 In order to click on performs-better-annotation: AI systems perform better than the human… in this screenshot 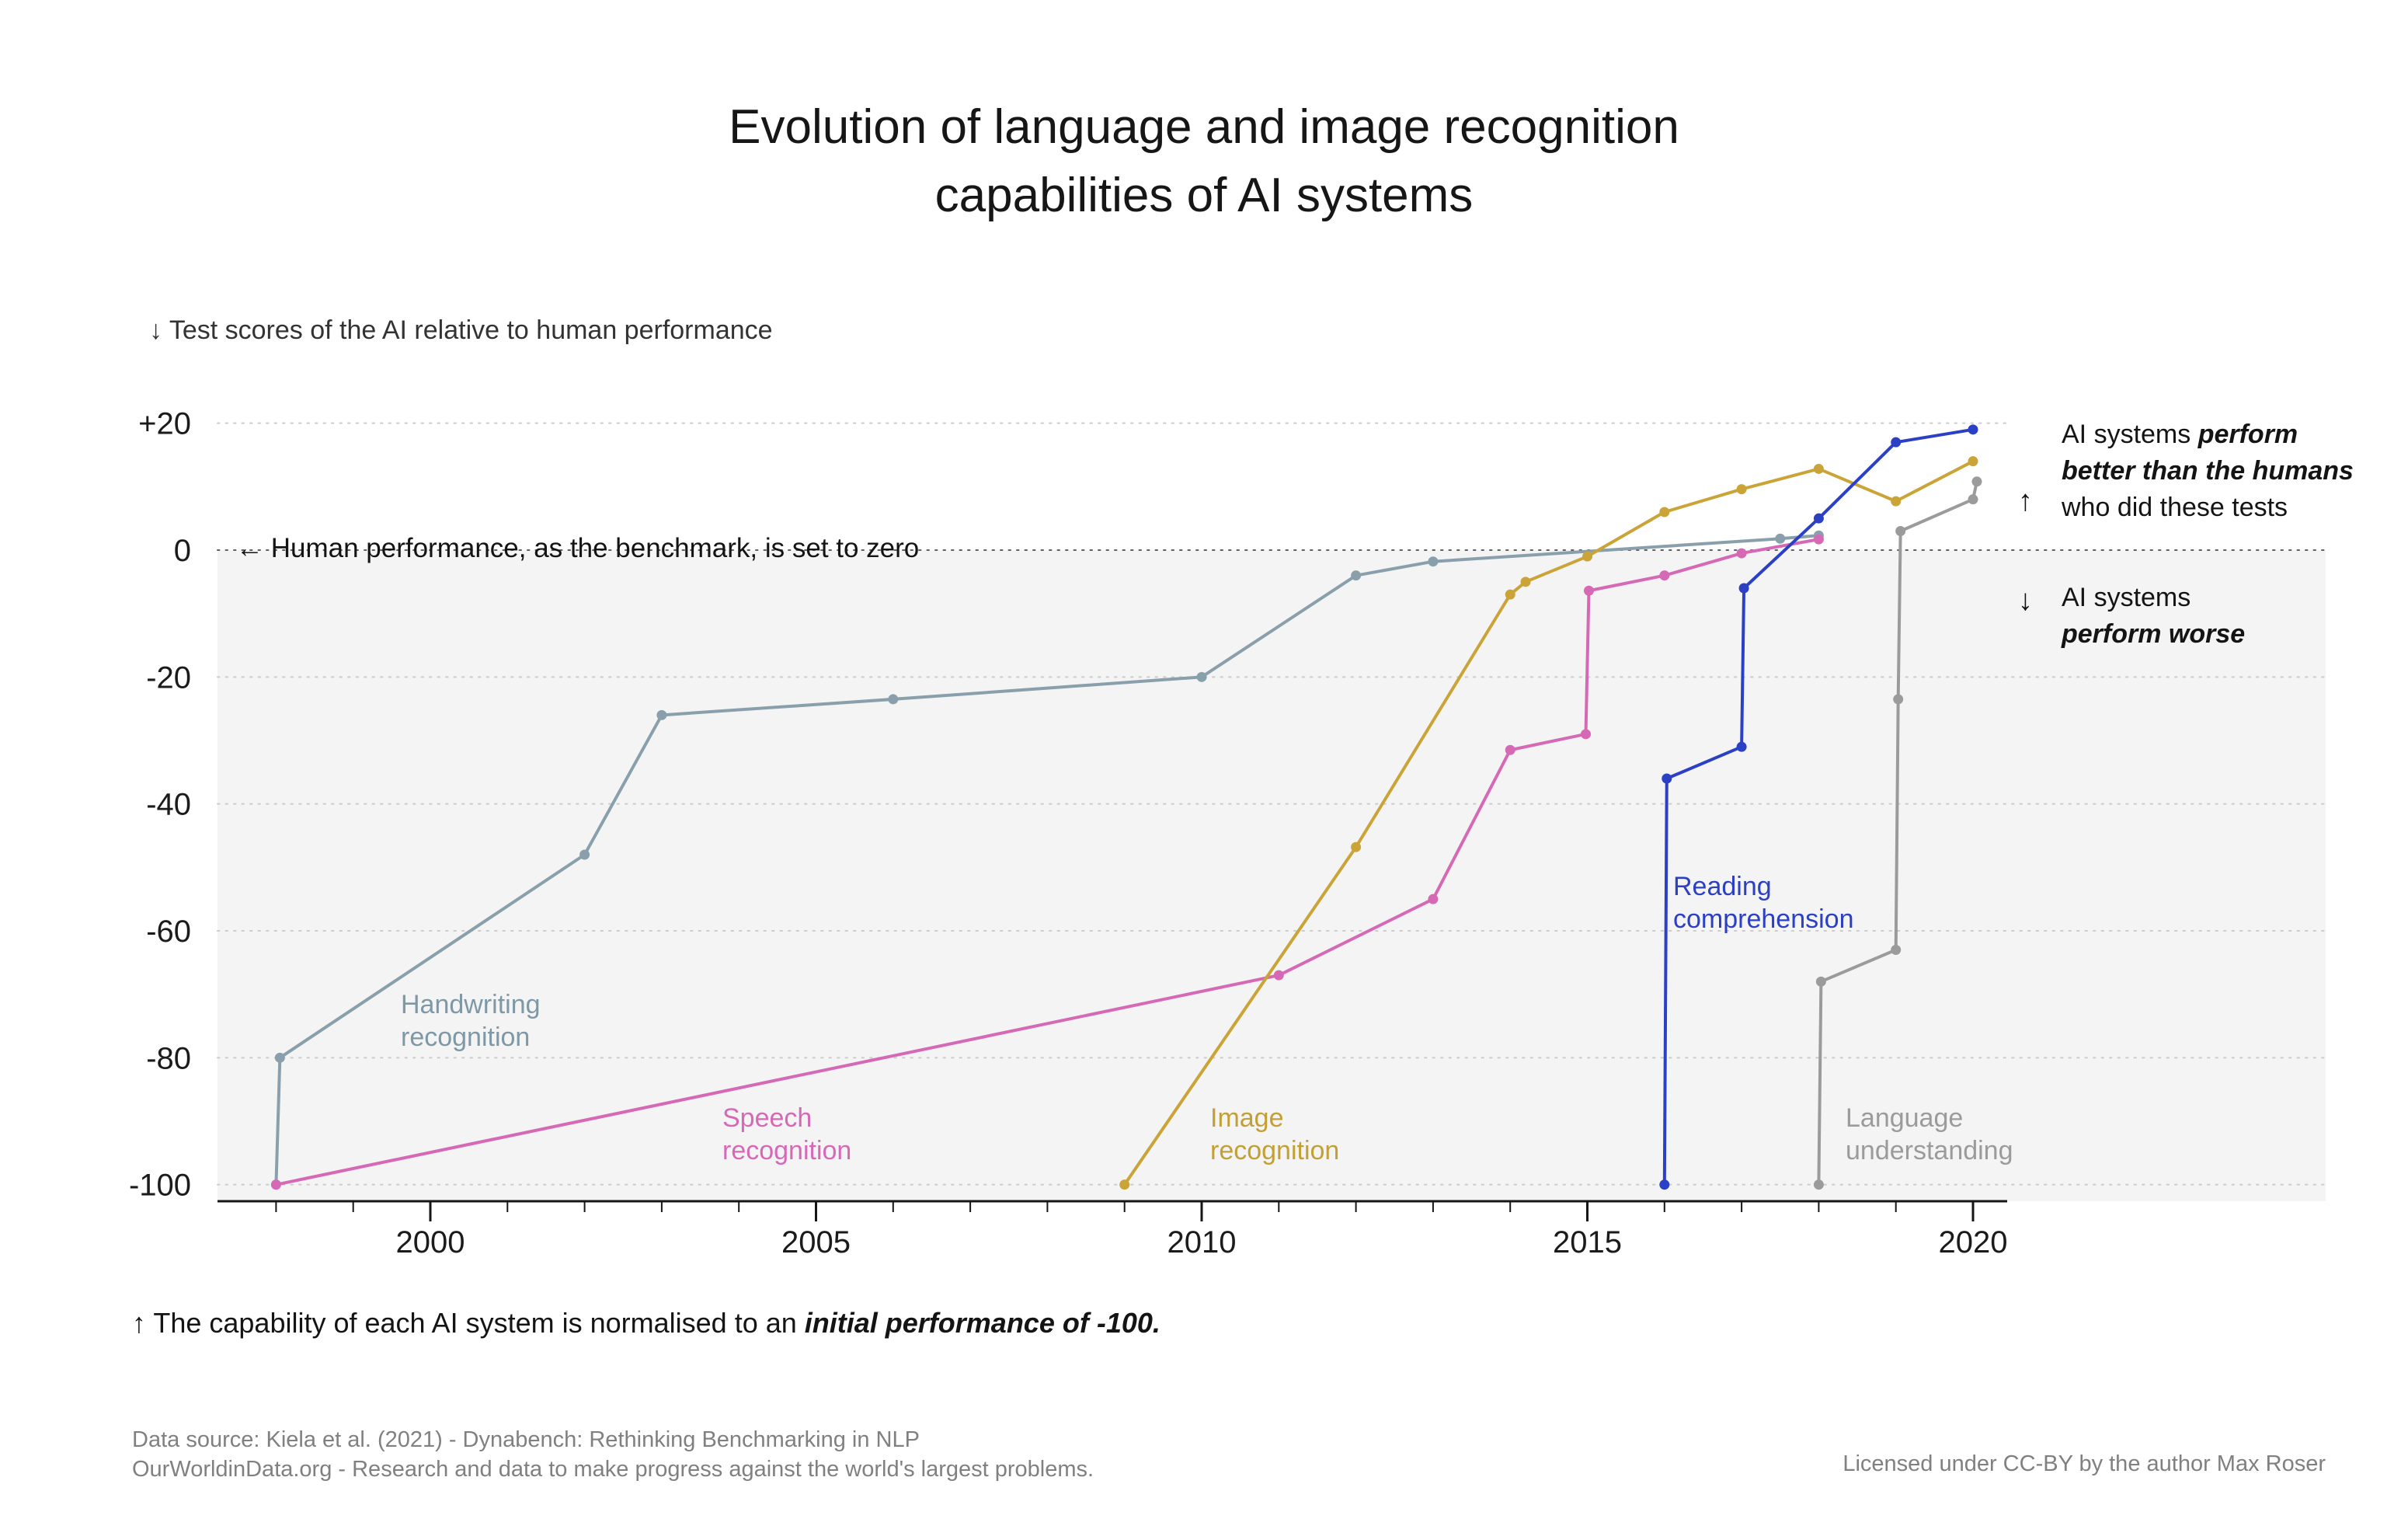, I will do `click(2235, 471)`.